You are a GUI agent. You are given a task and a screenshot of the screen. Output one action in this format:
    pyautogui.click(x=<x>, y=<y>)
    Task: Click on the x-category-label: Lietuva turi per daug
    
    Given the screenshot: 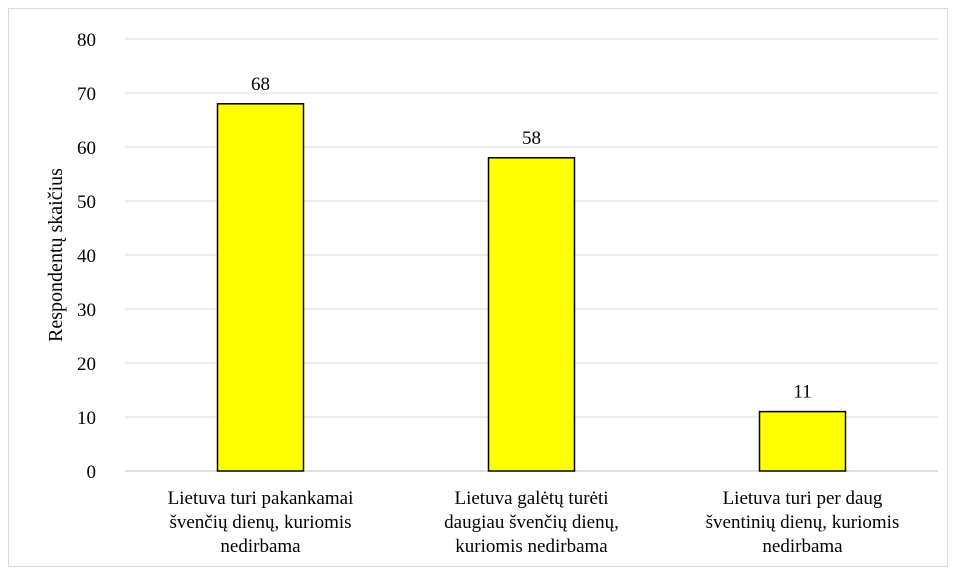 What is the action you would take?
    pyautogui.click(x=803, y=498)
    